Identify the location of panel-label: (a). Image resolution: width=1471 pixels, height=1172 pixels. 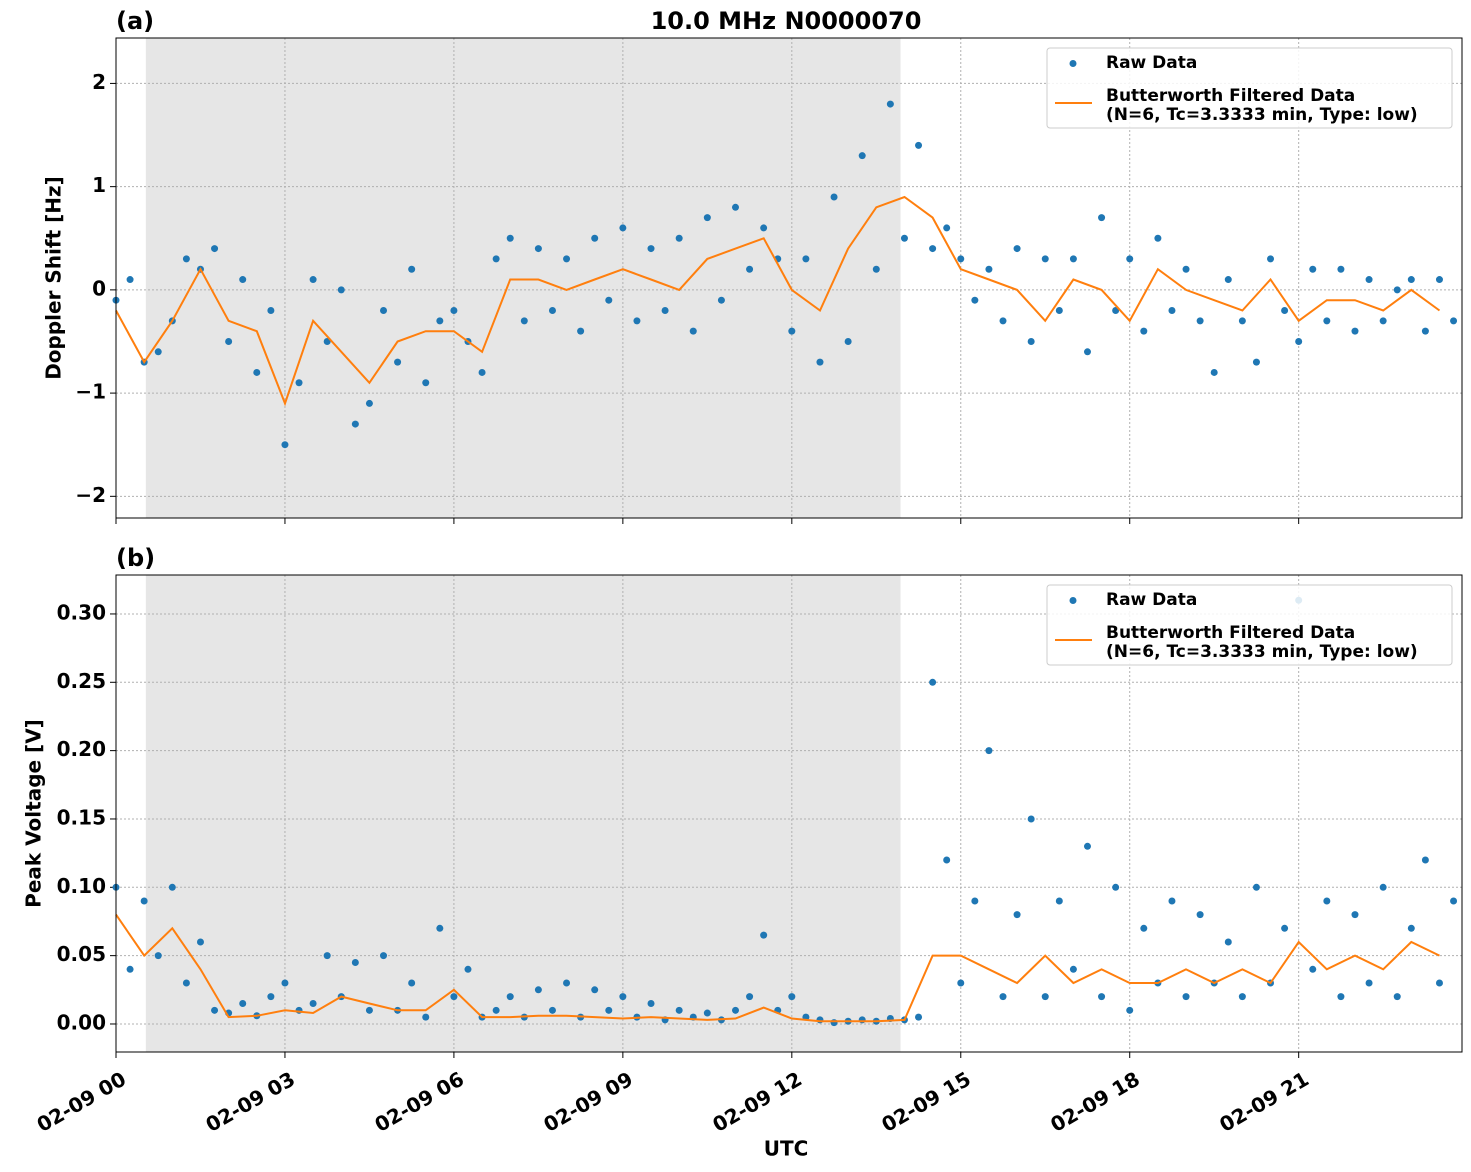
(135, 21).